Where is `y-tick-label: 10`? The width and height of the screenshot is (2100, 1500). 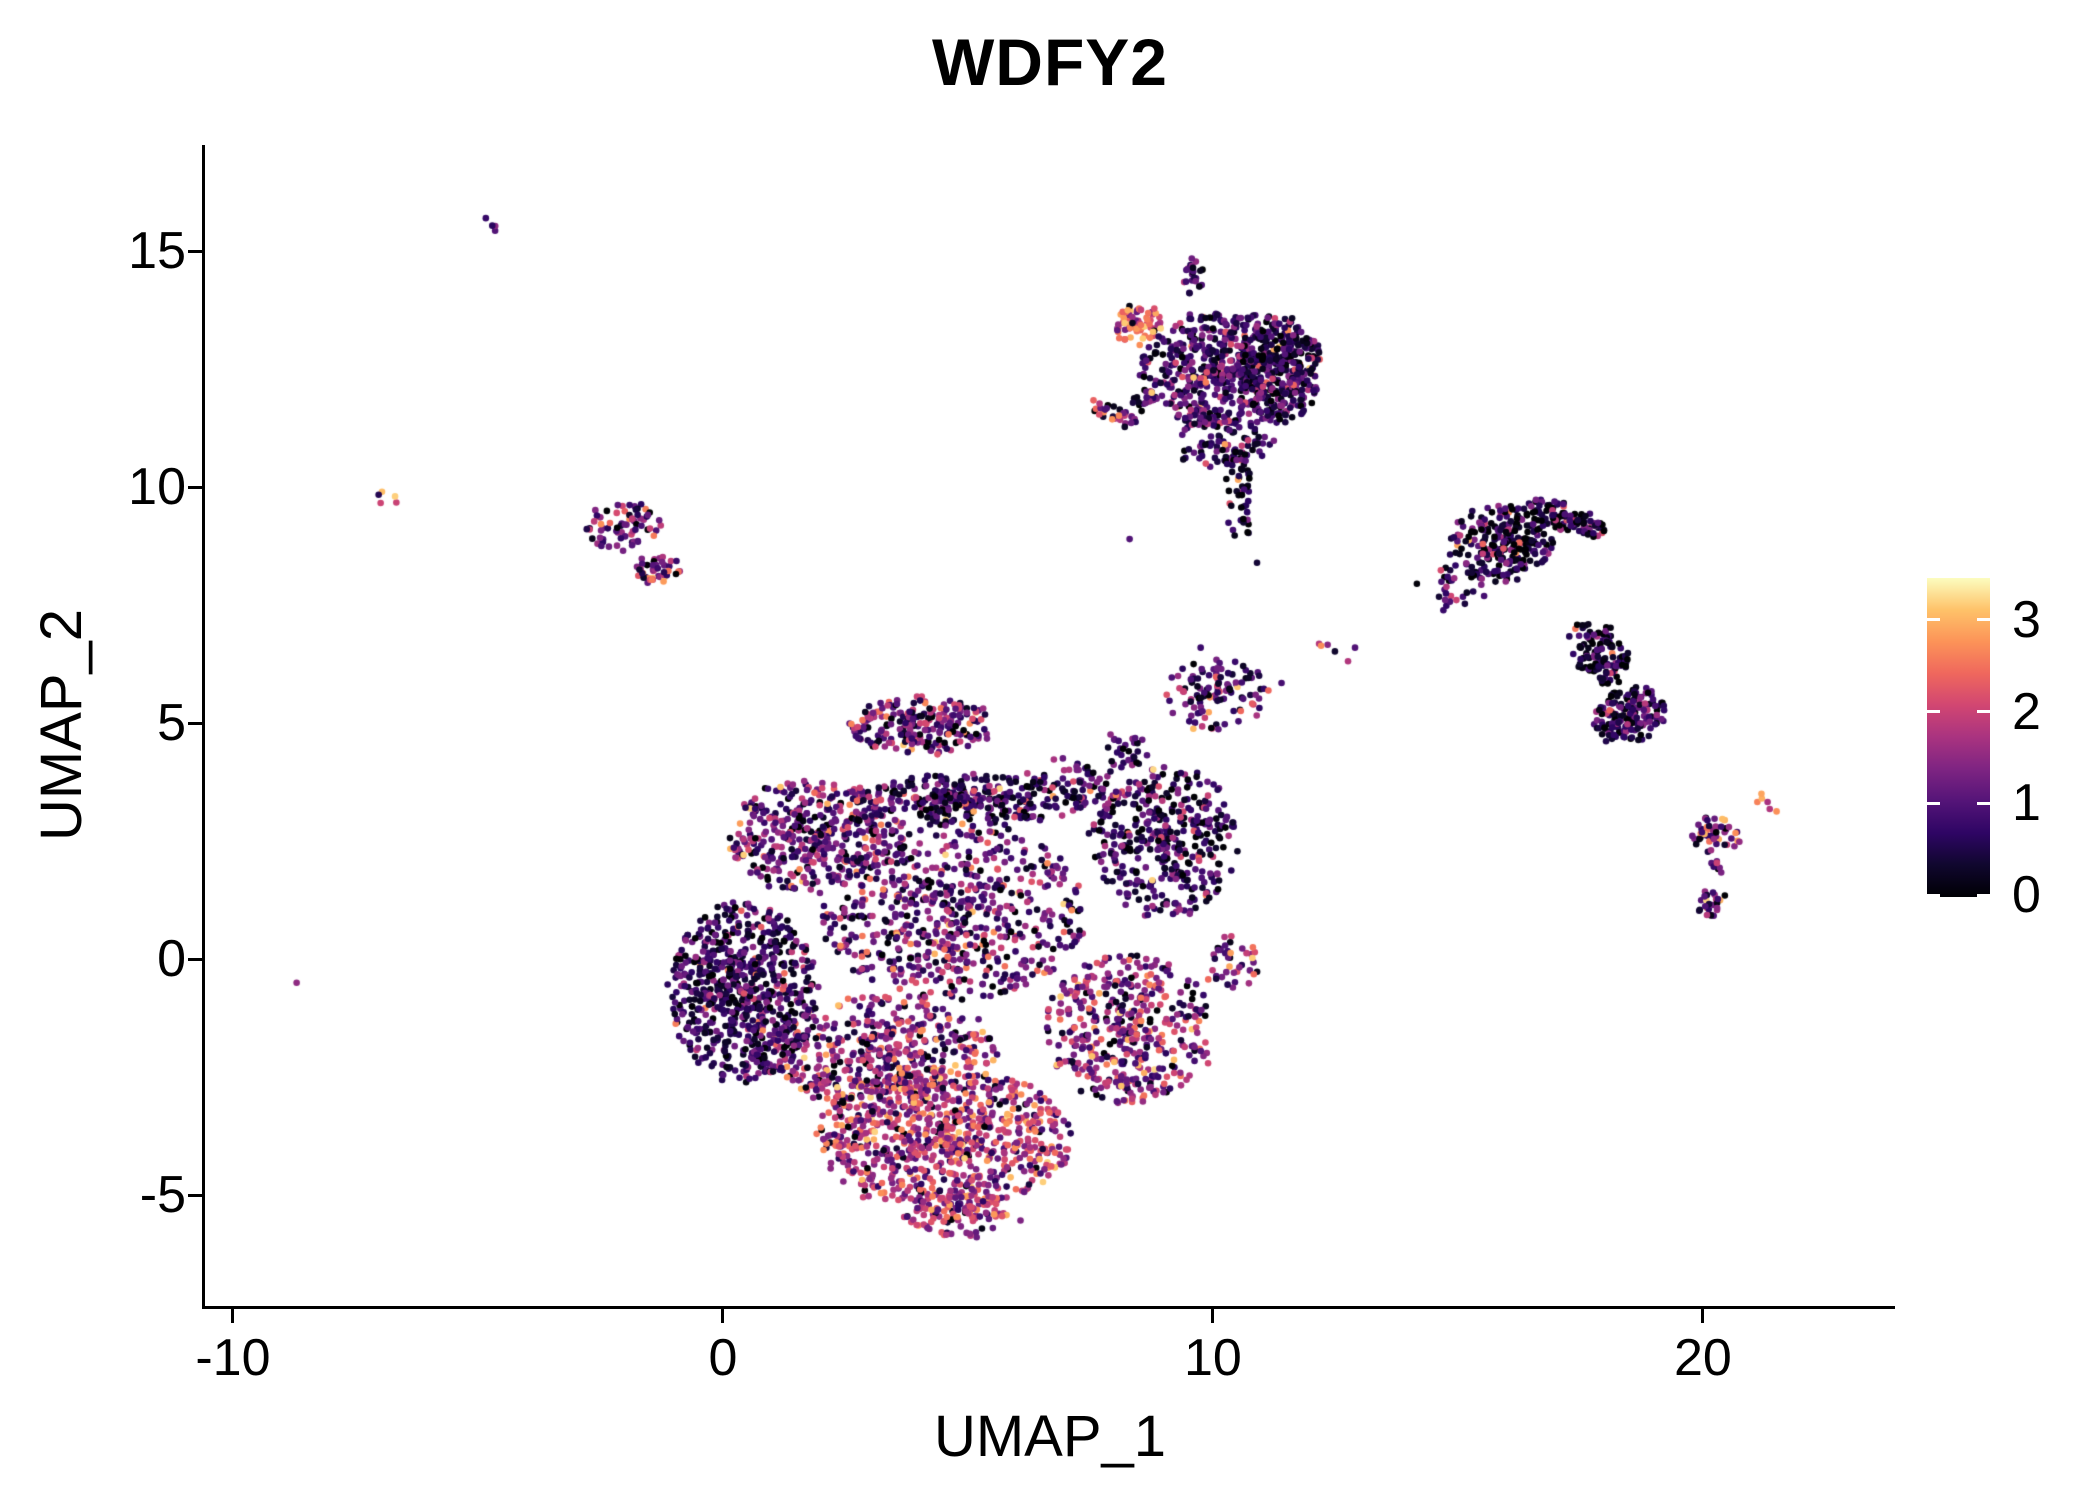 y-tick-label: 10 is located at coordinates (157, 487).